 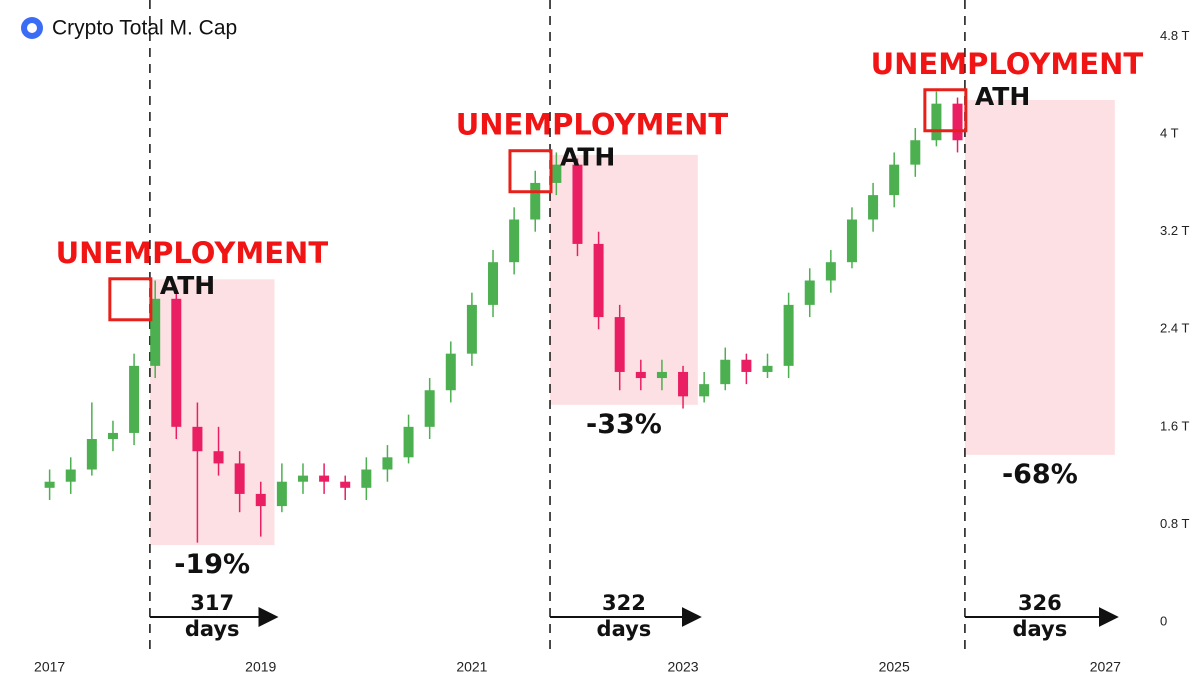 I want to click on x-tick-label: 2017, so click(x=49, y=667).